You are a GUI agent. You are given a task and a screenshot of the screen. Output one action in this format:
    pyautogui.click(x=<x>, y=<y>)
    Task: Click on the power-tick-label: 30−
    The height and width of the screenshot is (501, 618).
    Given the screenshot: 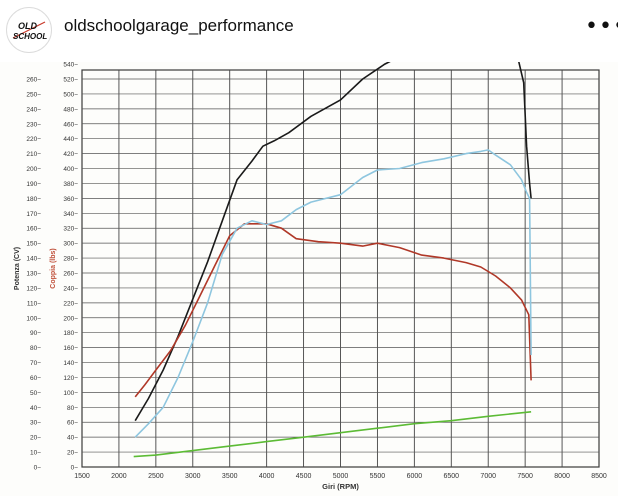 What is the action you would take?
    pyautogui.click(x=35, y=423)
    